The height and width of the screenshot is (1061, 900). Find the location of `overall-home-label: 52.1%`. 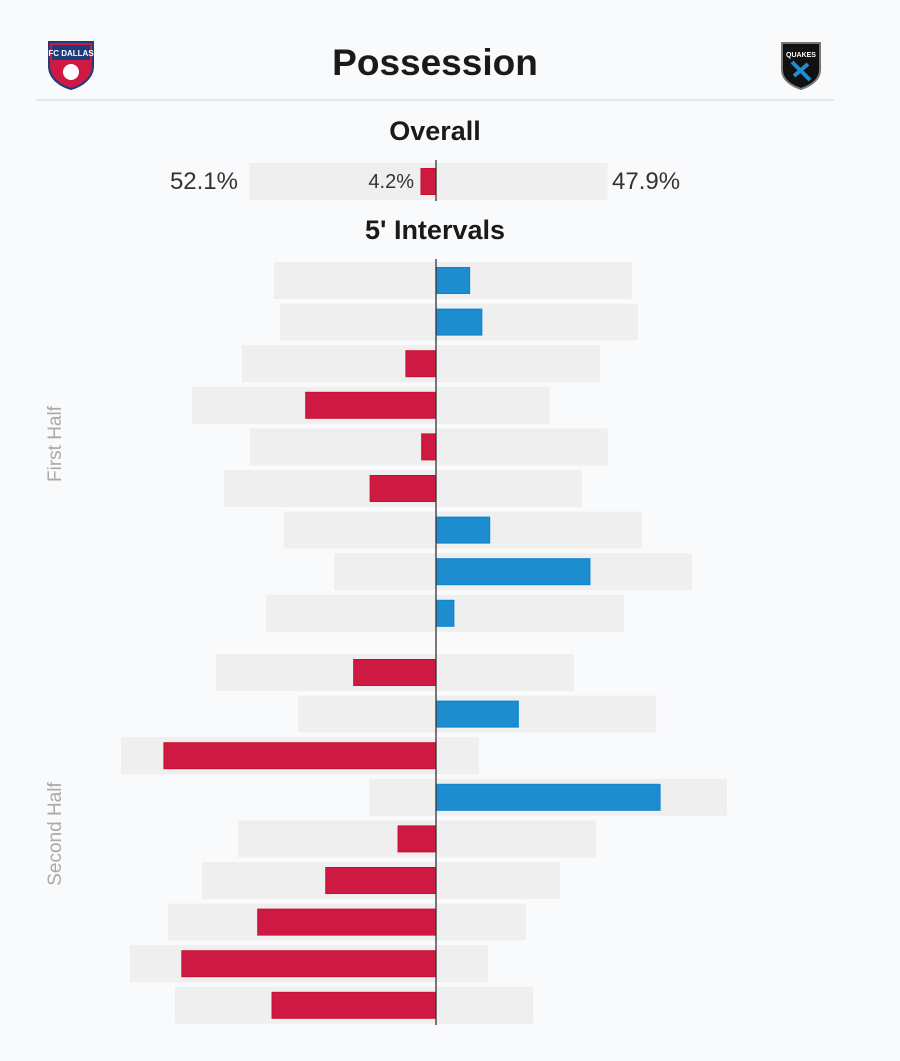

overall-home-label: 52.1% is located at coordinates (203, 181).